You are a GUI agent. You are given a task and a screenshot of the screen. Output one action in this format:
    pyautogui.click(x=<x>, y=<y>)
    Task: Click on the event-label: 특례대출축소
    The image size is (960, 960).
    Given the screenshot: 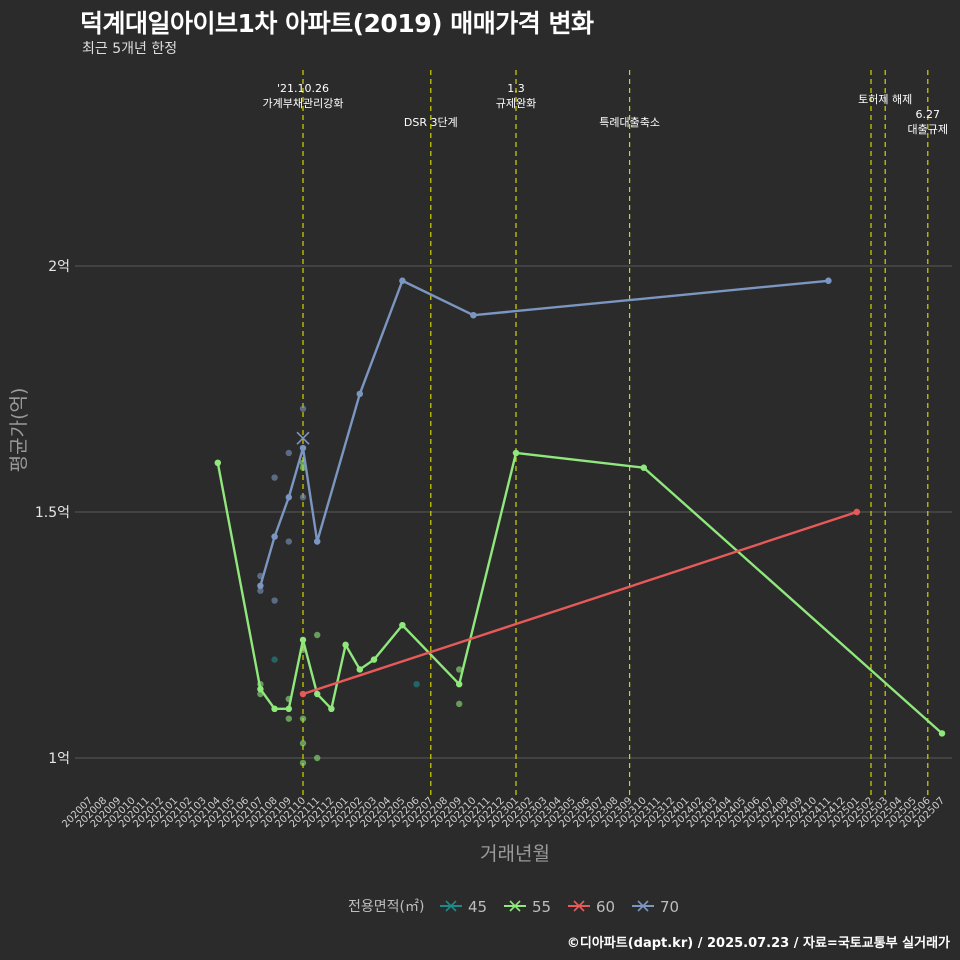 What is the action you would take?
    pyautogui.click(x=629, y=122)
    